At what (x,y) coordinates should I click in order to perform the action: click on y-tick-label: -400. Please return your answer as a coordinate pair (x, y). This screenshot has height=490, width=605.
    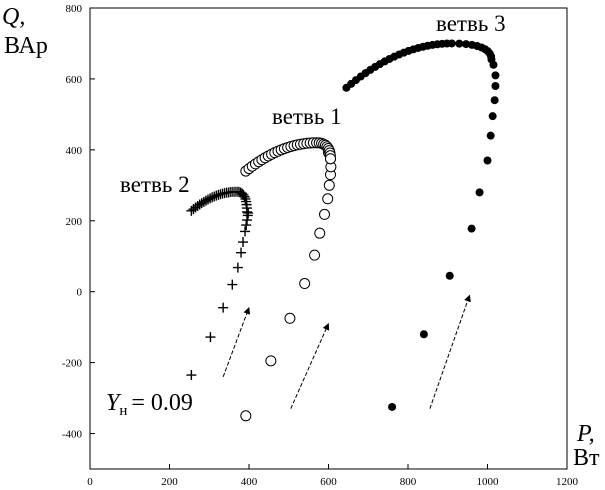
    Looking at the image, I should click on (72, 435).